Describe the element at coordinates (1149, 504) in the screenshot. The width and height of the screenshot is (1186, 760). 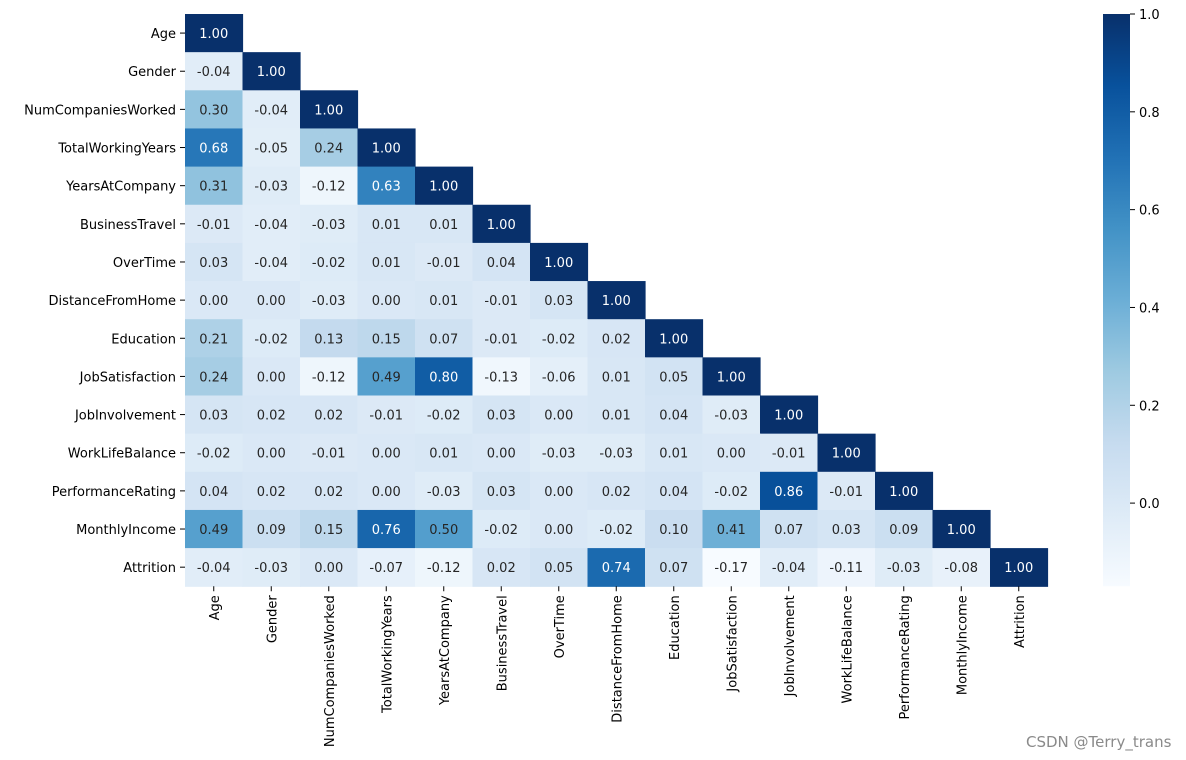
I see `colorbar-tick-label: 0.0` at that location.